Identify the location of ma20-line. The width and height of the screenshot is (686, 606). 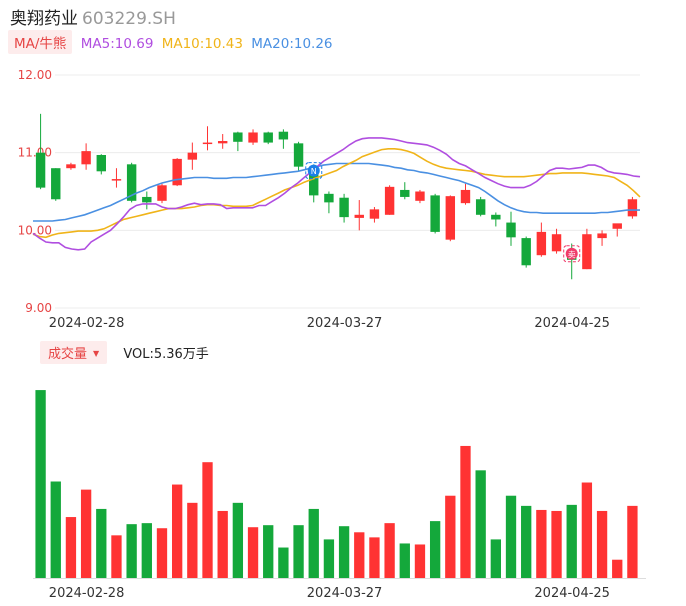
(336, 192).